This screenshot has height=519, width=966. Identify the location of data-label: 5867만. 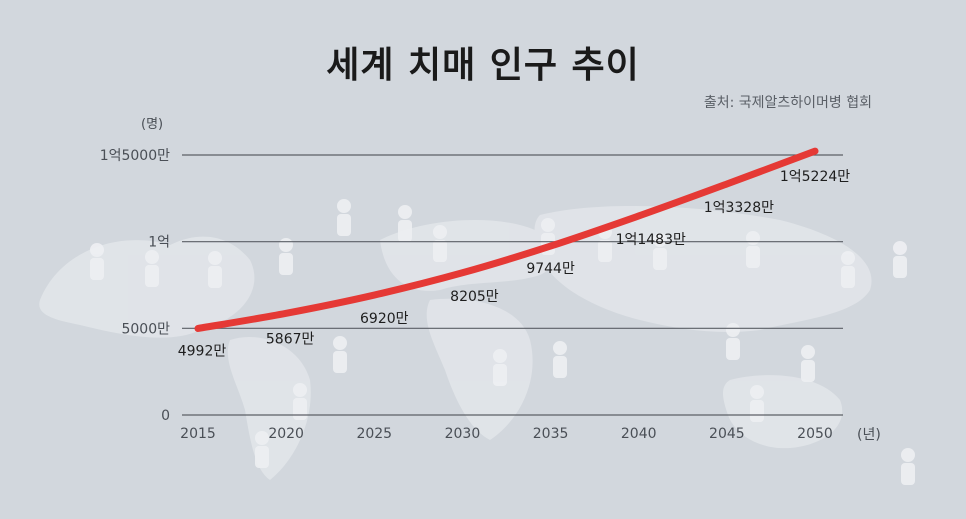
(290, 339).